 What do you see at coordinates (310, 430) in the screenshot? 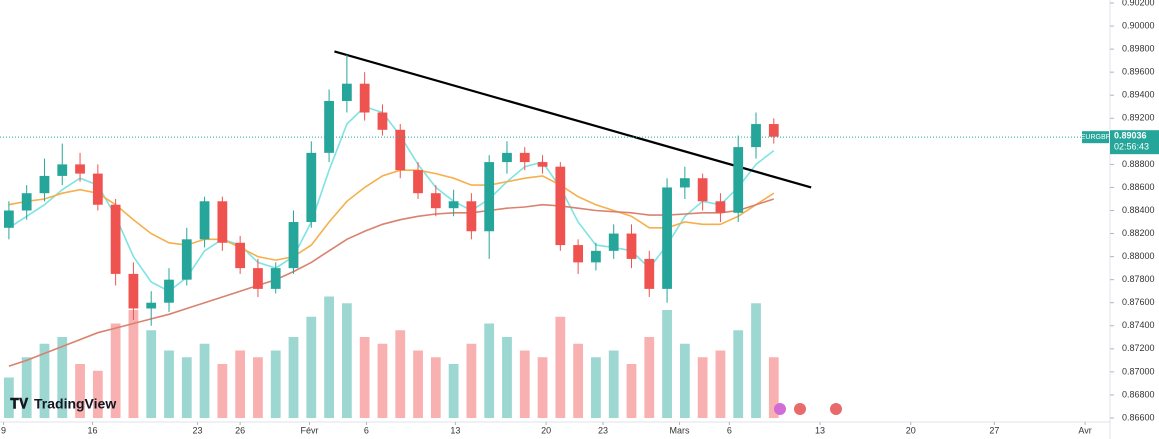
I see `x-tick-label: Févr` at bounding box center [310, 430].